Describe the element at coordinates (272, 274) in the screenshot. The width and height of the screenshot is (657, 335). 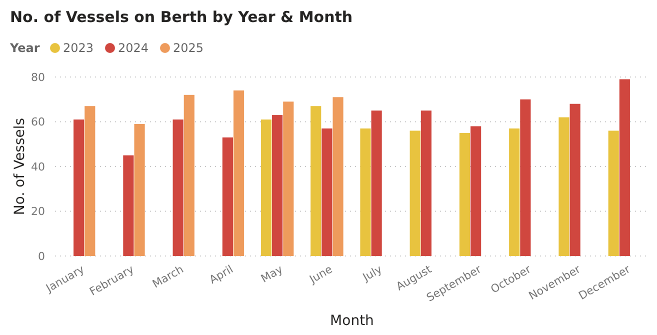
I see `x-tick-label: May` at that location.